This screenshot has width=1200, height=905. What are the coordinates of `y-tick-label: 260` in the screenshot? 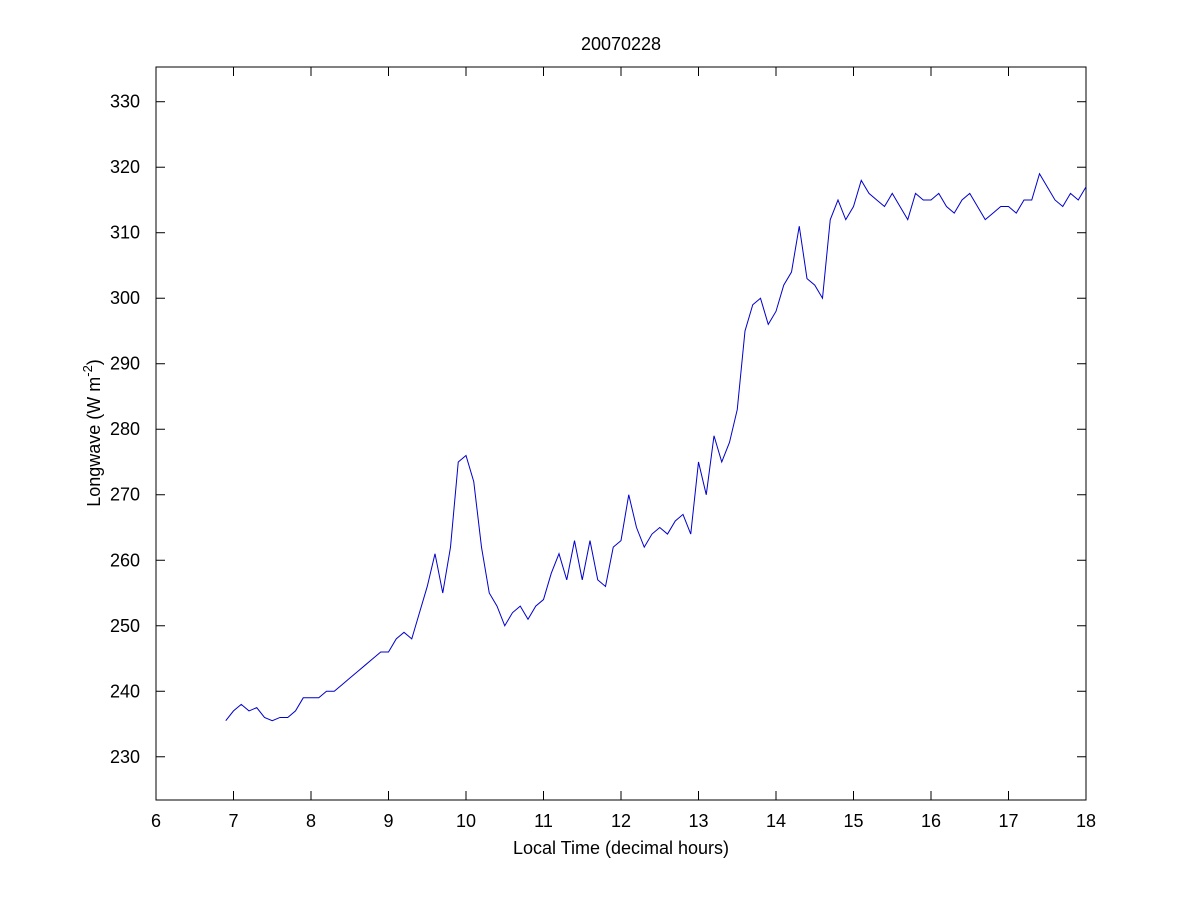 It's located at (125, 560).